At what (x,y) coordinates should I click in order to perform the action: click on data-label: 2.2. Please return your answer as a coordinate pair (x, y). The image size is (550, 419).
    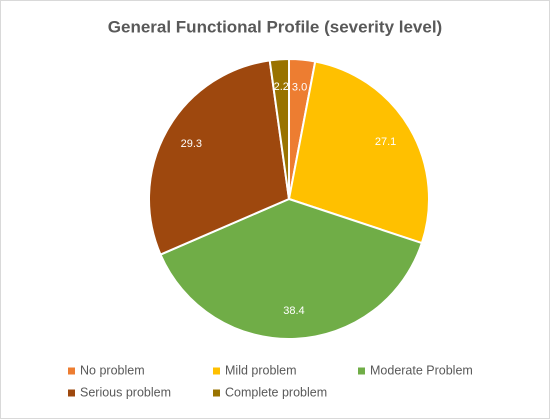
    Looking at the image, I should click on (281, 87).